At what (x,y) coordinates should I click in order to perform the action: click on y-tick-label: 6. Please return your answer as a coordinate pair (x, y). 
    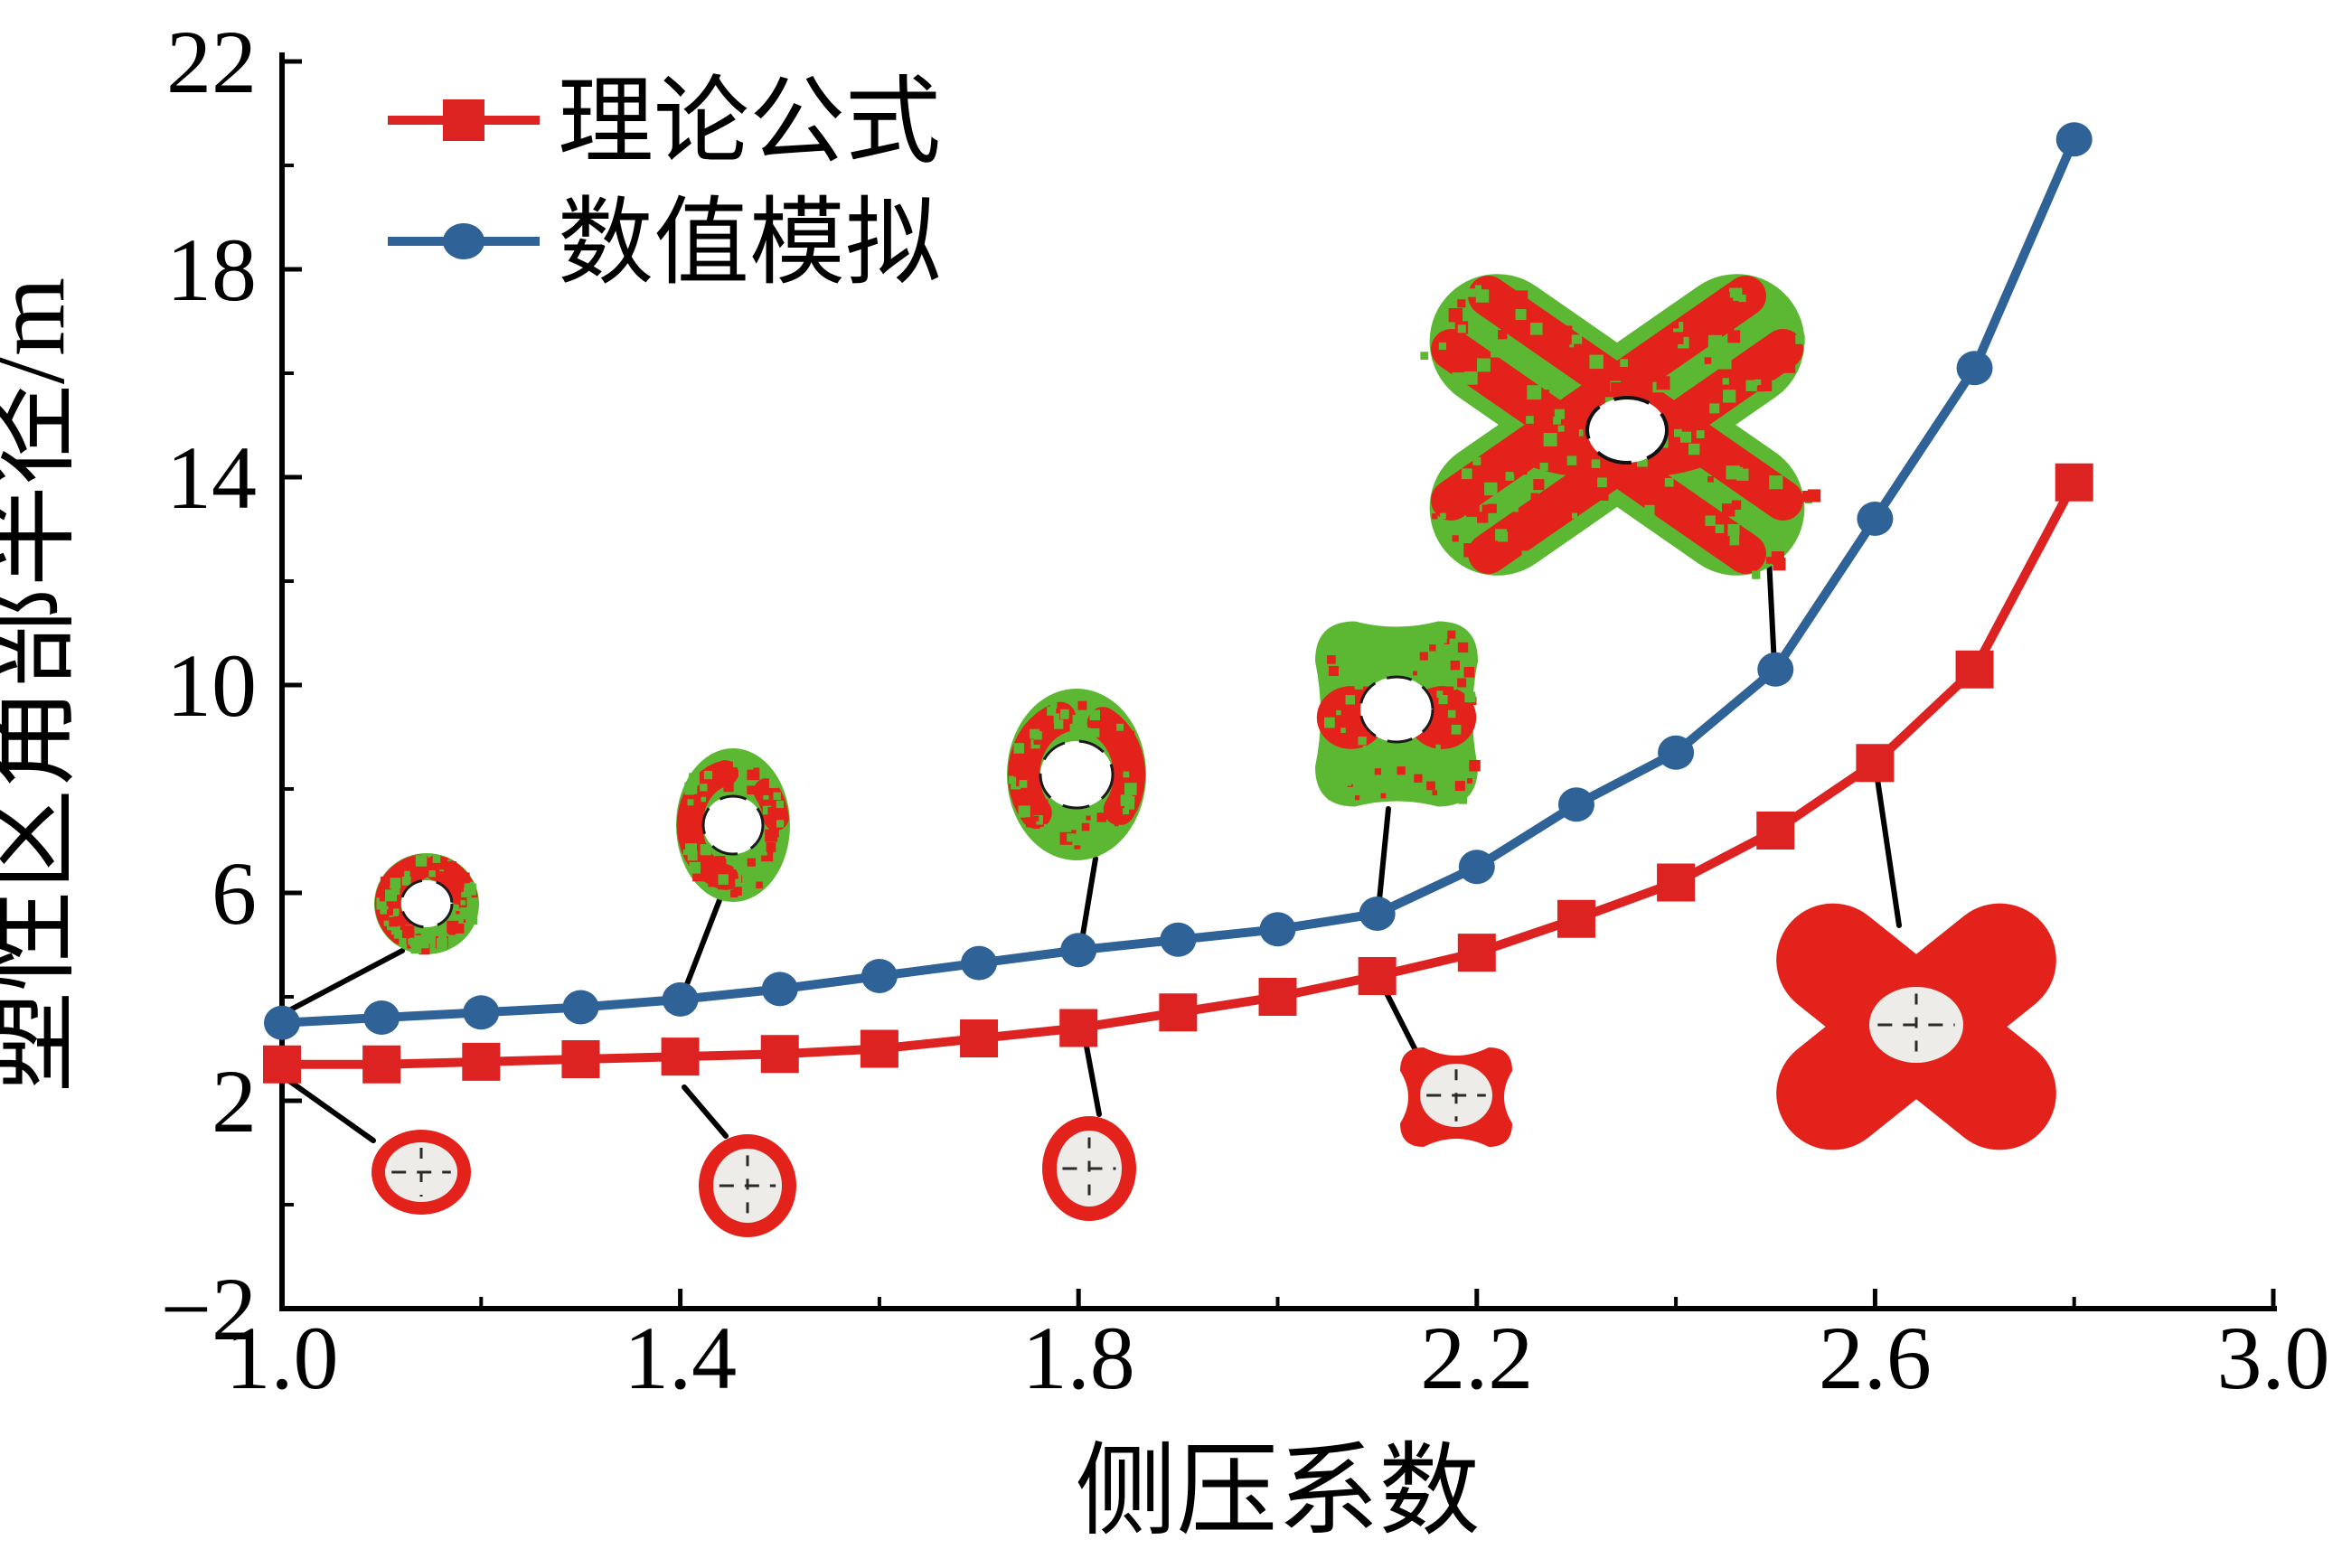
    Looking at the image, I should click on (234, 893).